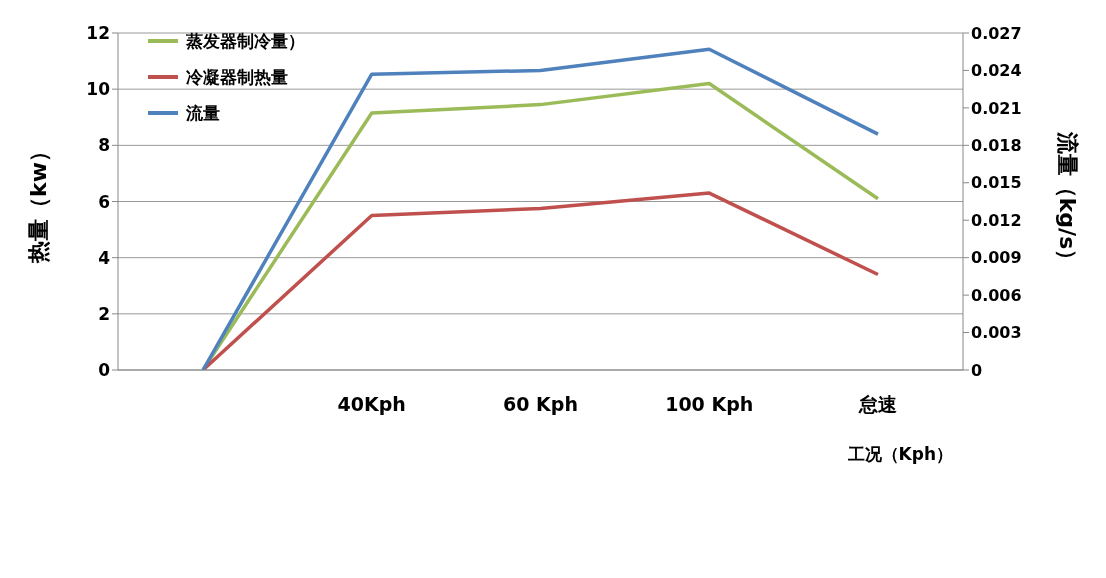 The image size is (1106, 578). What do you see at coordinates (237, 77) in the screenshot?
I see `legend-label: 冷凝器制热量` at bounding box center [237, 77].